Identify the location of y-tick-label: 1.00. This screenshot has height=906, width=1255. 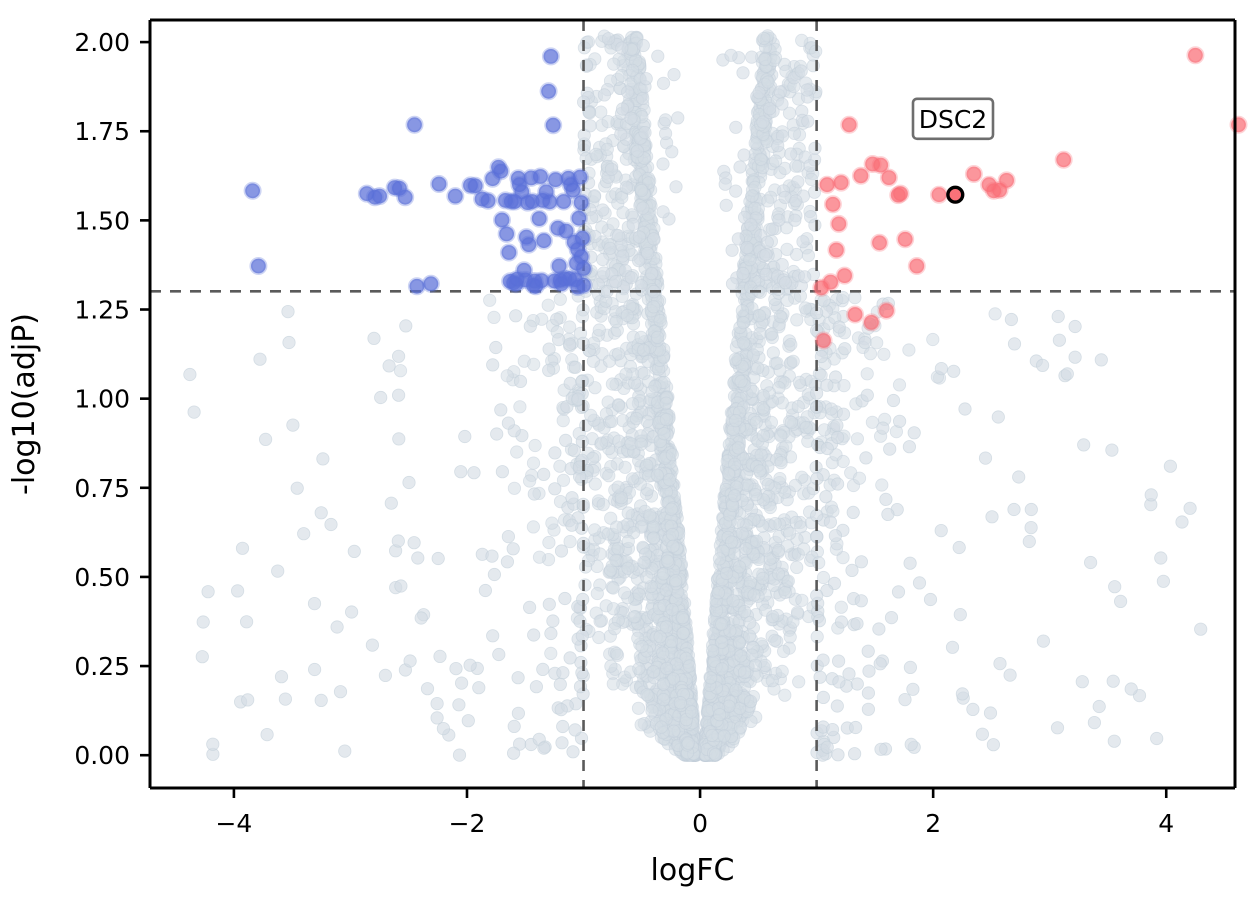
(102, 399).